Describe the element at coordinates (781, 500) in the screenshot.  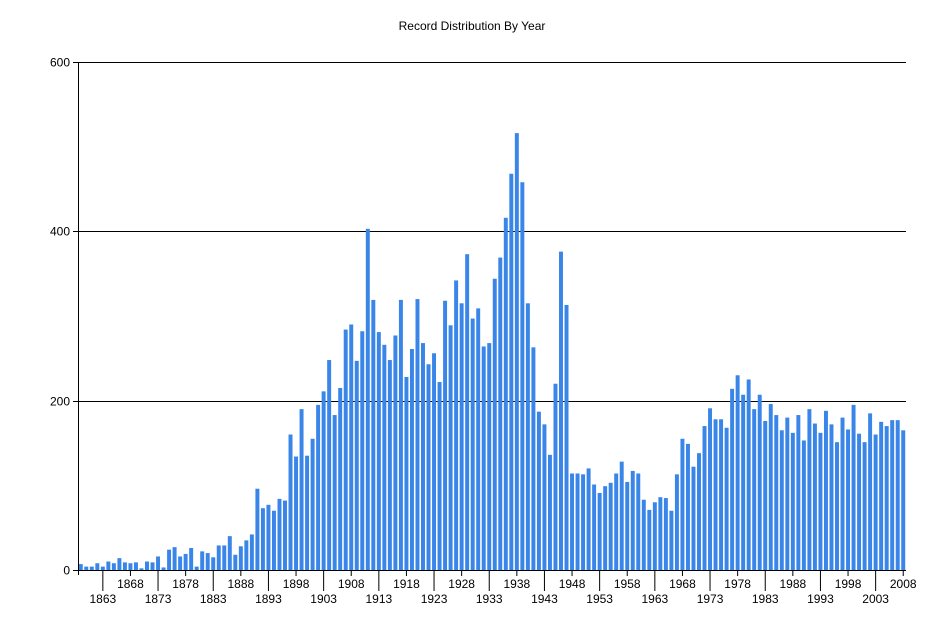
I see `bar-1986` at that location.